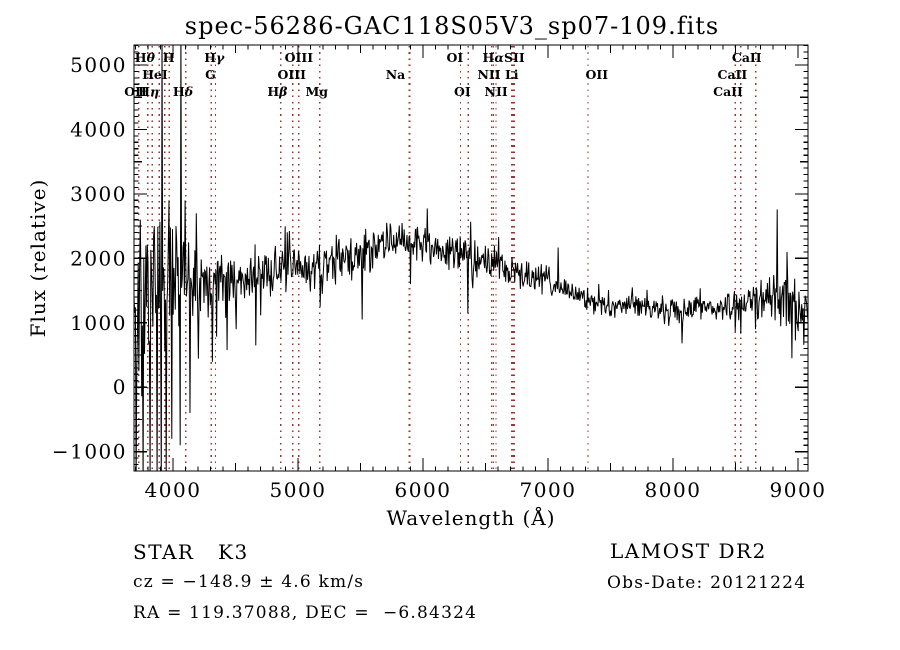 Image resolution: width=900 pixels, height=650 pixels. I want to click on line-label: Mg, so click(316, 91).